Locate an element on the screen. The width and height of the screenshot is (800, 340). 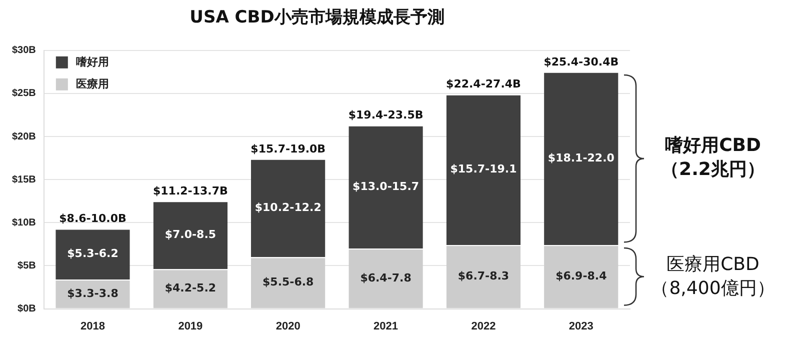
y-tick-label: $0B is located at coordinates (27, 309).